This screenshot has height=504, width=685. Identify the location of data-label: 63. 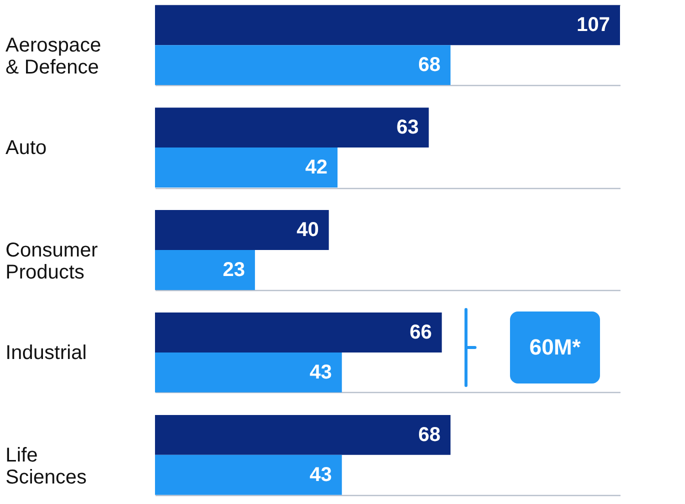
(407, 127).